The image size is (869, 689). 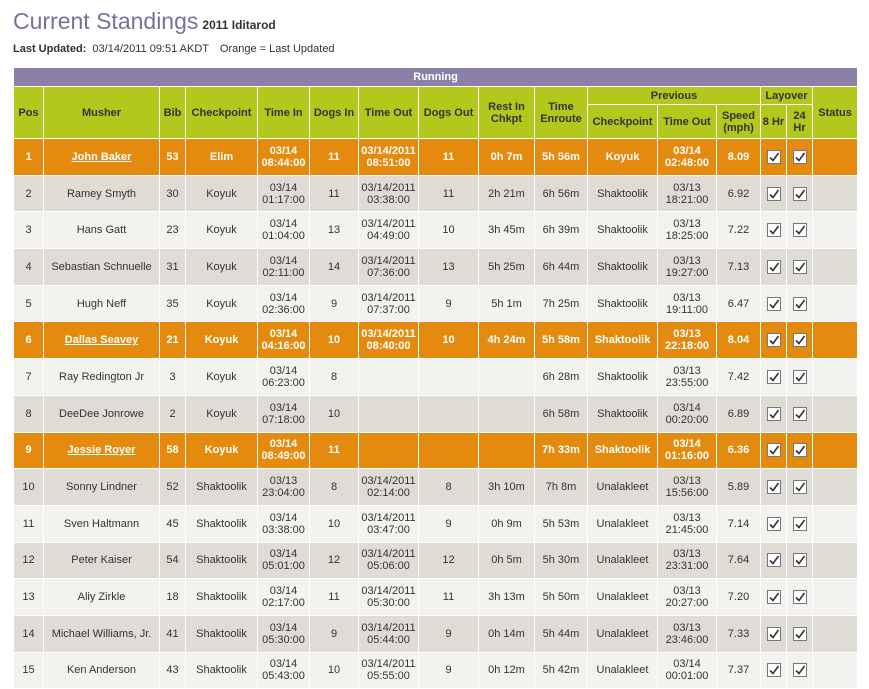 I want to click on column-header: Time Out, so click(x=687, y=121).